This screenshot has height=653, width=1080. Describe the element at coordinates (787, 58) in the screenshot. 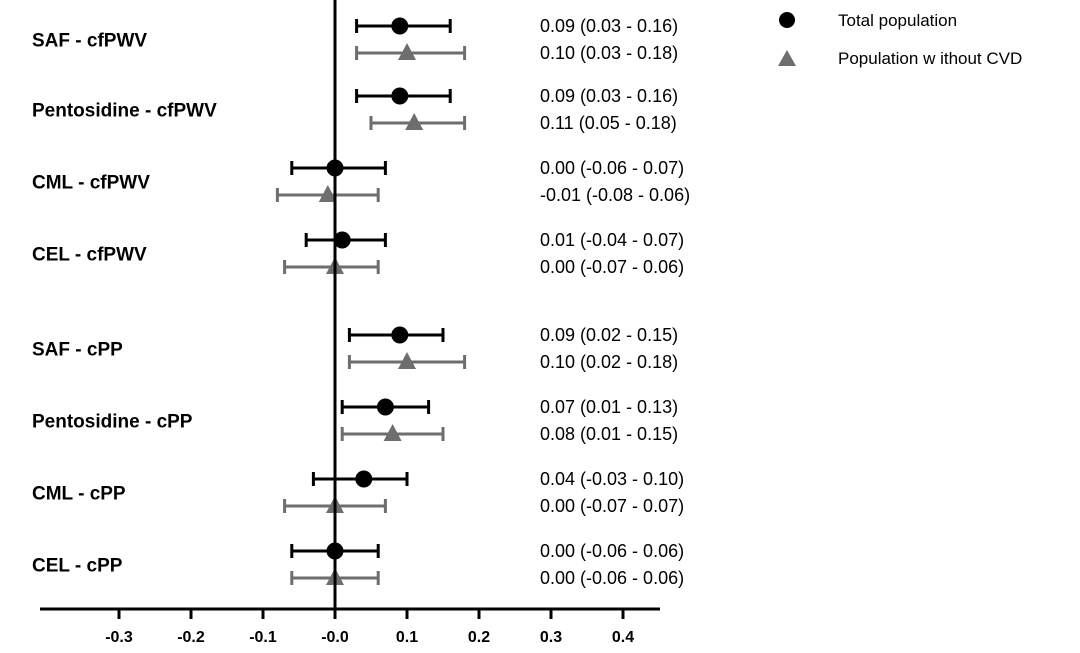

I see `legend-triangle-icon` at that location.